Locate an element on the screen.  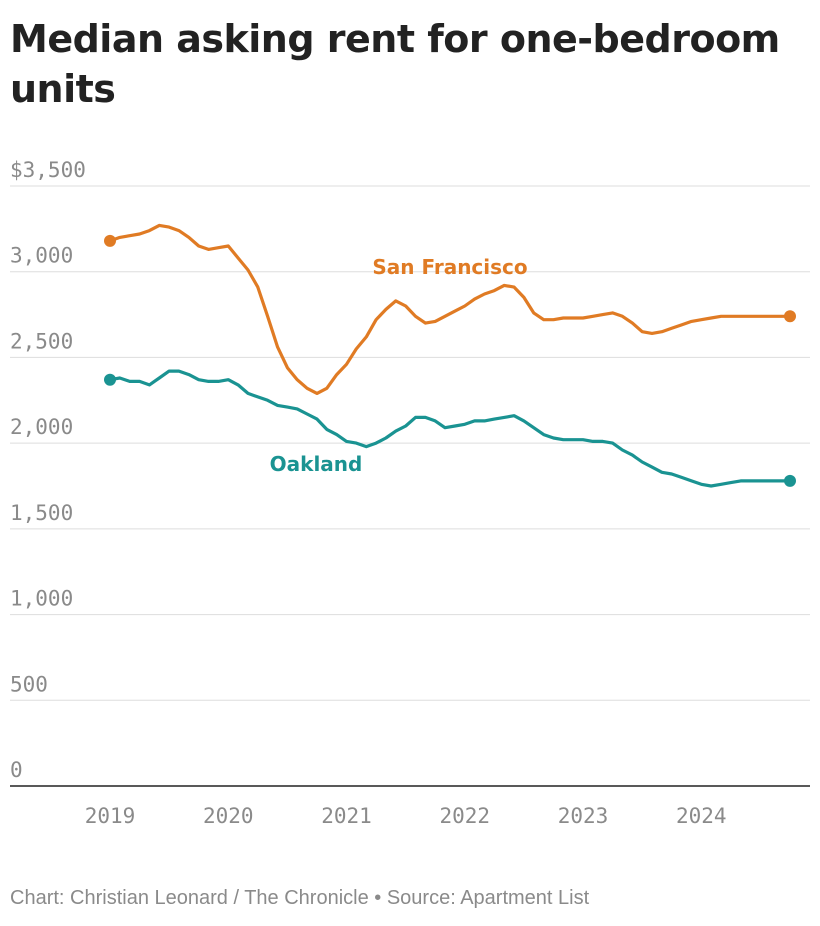
y-tick-label: 0 is located at coordinates (16, 770).